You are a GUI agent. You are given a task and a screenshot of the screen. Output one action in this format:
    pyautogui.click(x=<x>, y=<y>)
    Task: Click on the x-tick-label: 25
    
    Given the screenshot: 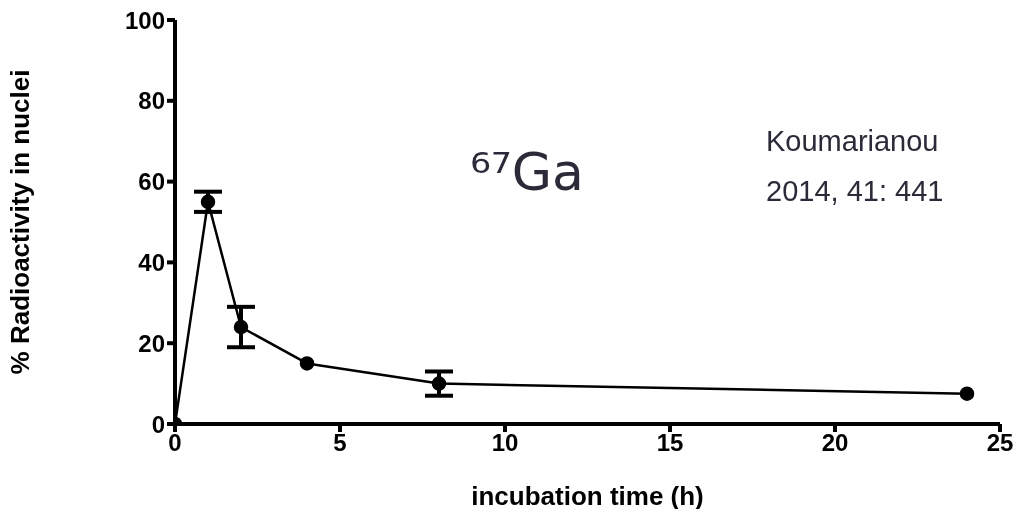 What is the action you would take?
    pyautogui.click(x=1000, y=443)
    